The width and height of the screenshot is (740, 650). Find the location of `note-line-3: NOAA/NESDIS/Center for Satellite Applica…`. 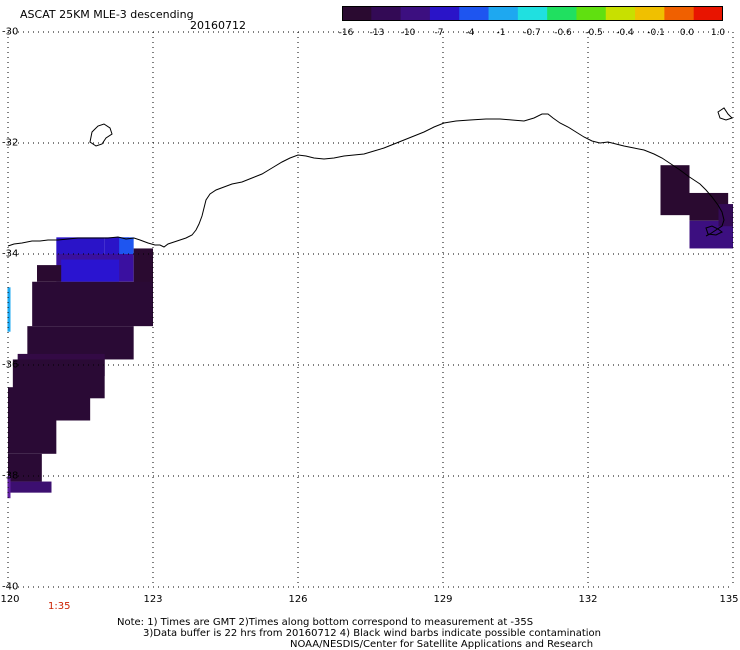

note-line-3: NOAA/NESDIS/Center for Satellite Applica… is located at coordinates (442, 644).